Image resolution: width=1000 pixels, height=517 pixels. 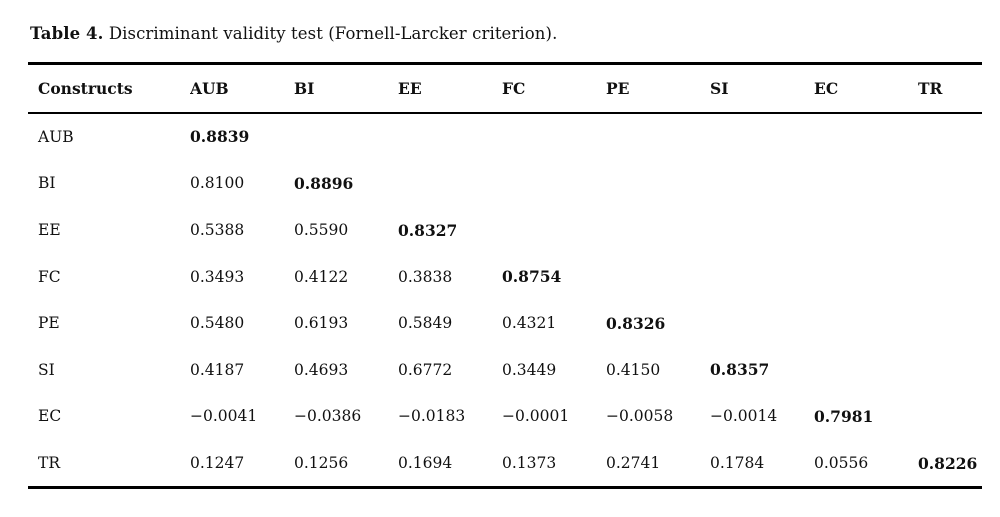 I want to click on cell-diagonal-value: 0.8327, so click(x=428, y=230).